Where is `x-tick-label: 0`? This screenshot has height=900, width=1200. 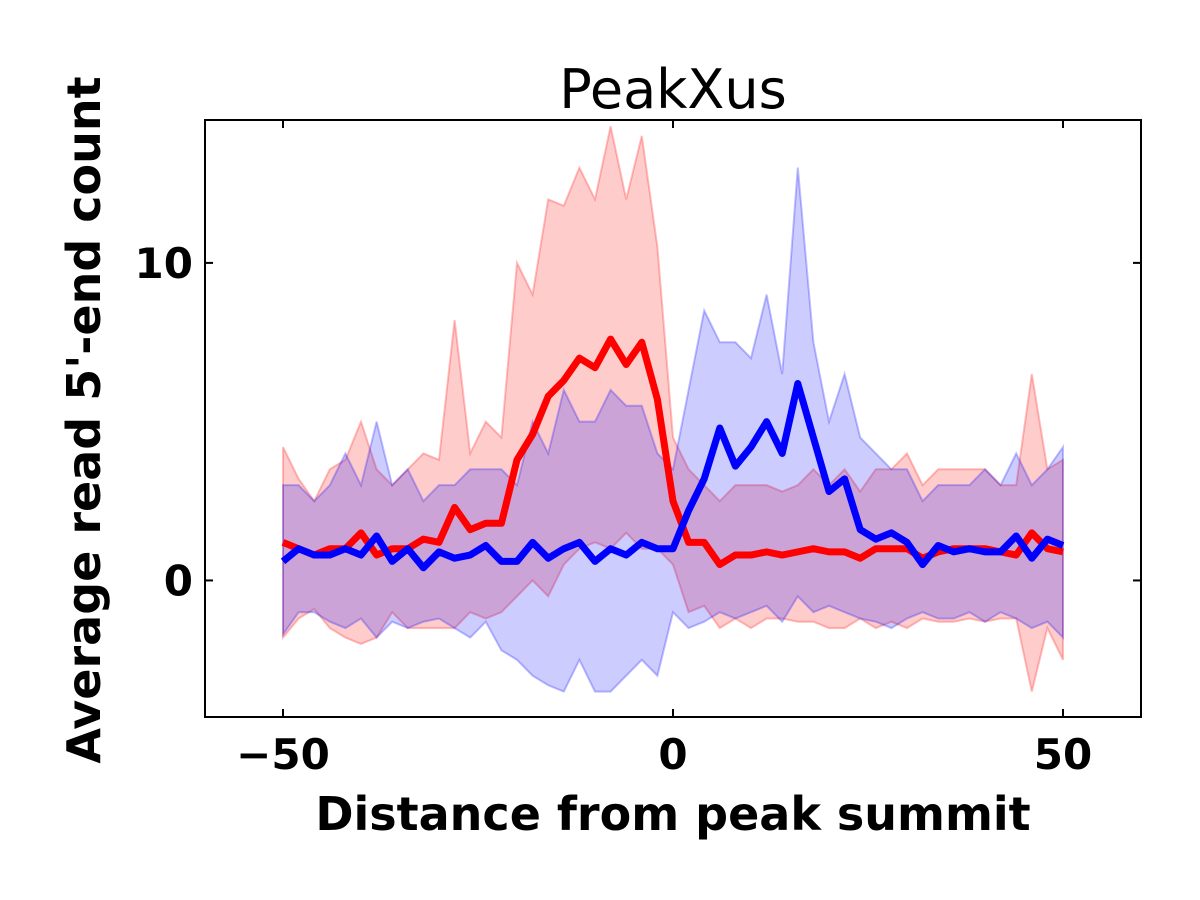 x-tick-label: 0 is located at coordinates (672, 754).